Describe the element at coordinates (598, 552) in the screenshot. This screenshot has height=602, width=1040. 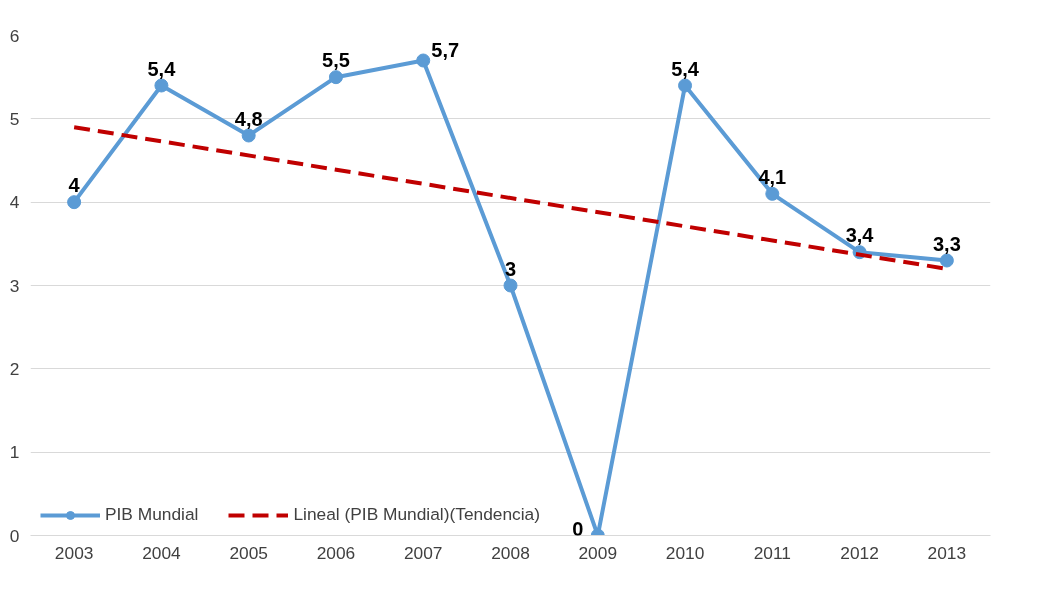
I see `x-tick-label: 2009` at that location.